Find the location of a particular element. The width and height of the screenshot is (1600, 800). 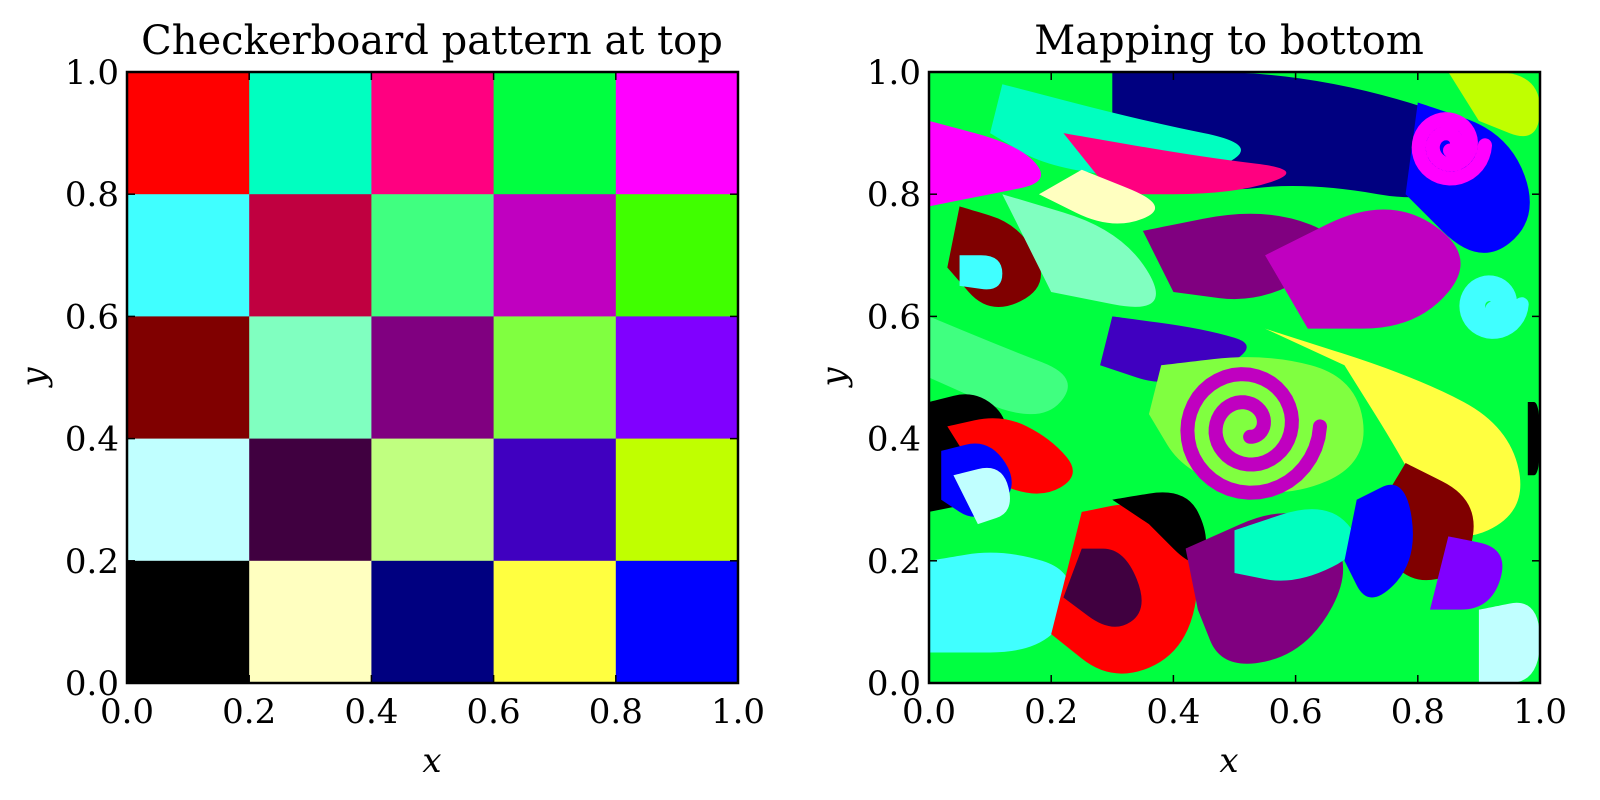

left-xtick-label-5: 1.0 is located at coordinates (738, 712).